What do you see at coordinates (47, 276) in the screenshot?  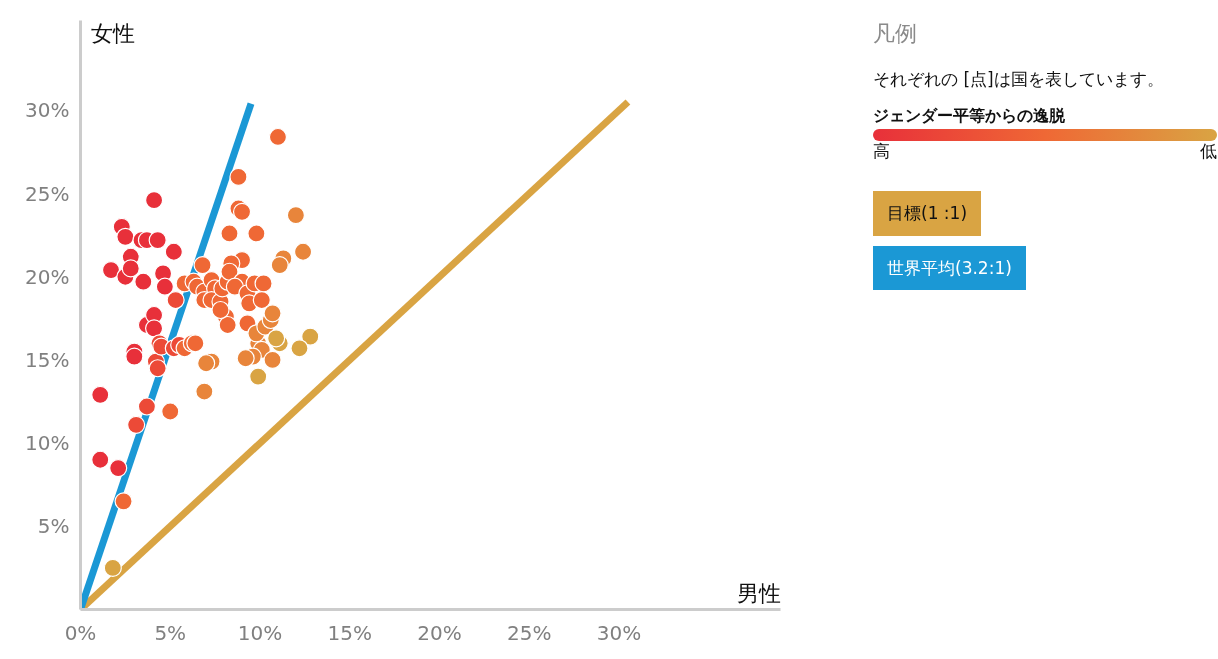 I see `y-tick-label: 20%` at bounding box center [47, 276].